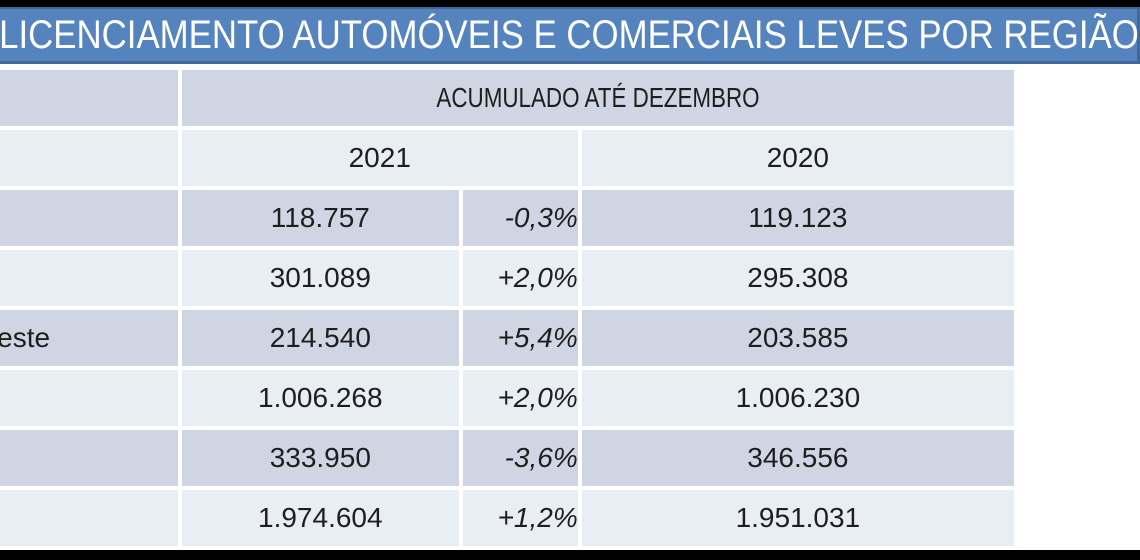  What do you see at coordinates (320, 218) in the screenshot?
I see `value-2021-cell: 118.757` at bounding box center [320, 218].